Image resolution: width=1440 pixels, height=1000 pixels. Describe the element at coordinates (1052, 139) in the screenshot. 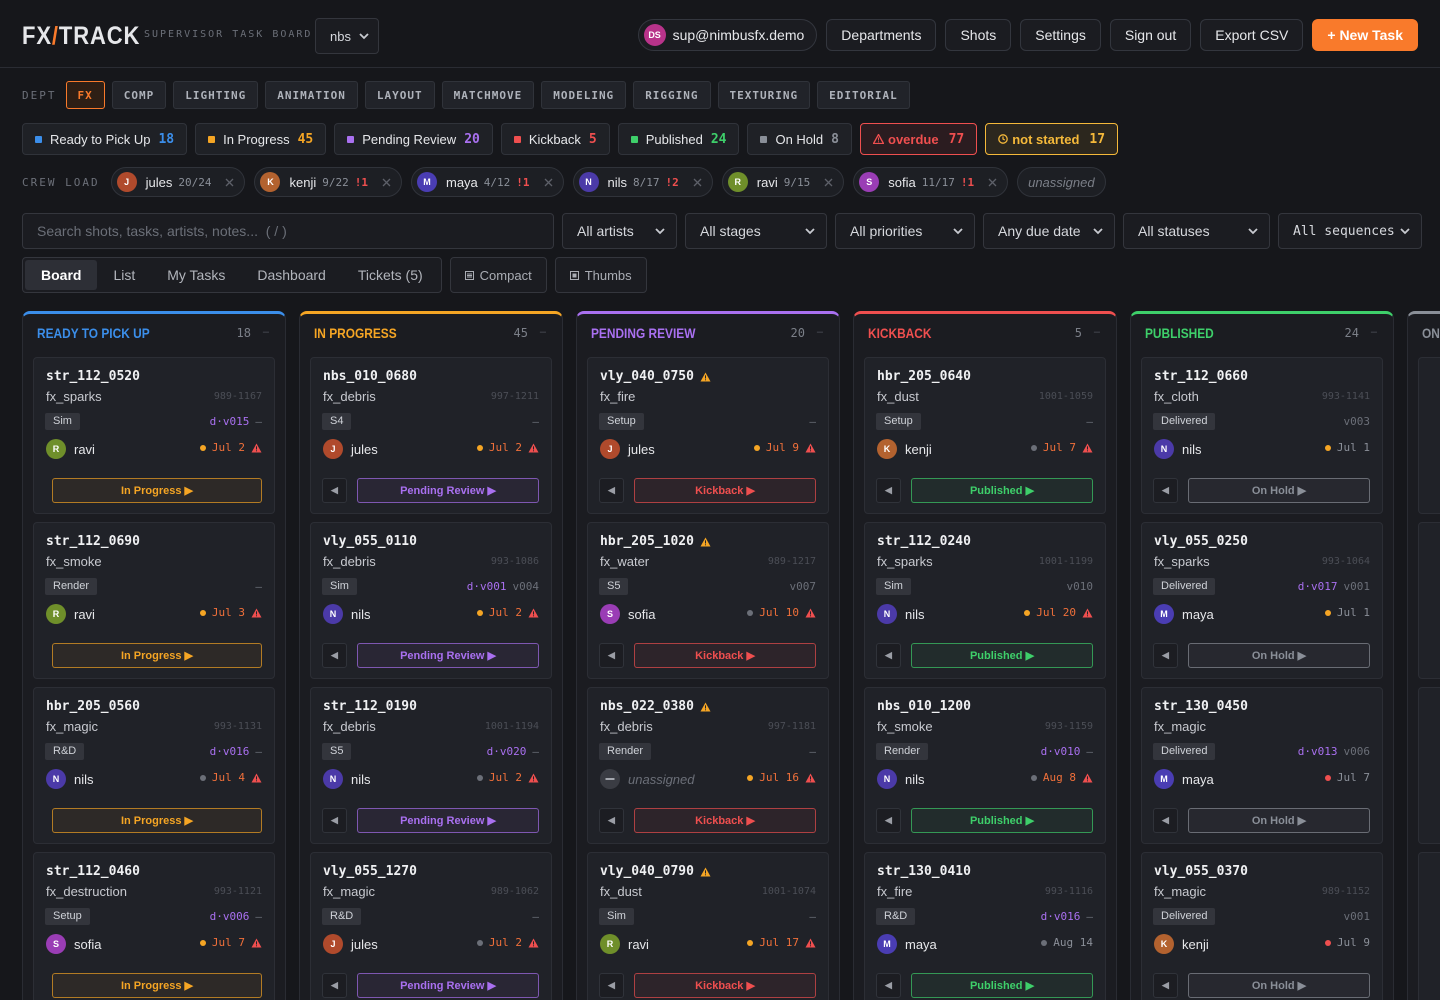

I see `alert-chip: not started 17` at that location.